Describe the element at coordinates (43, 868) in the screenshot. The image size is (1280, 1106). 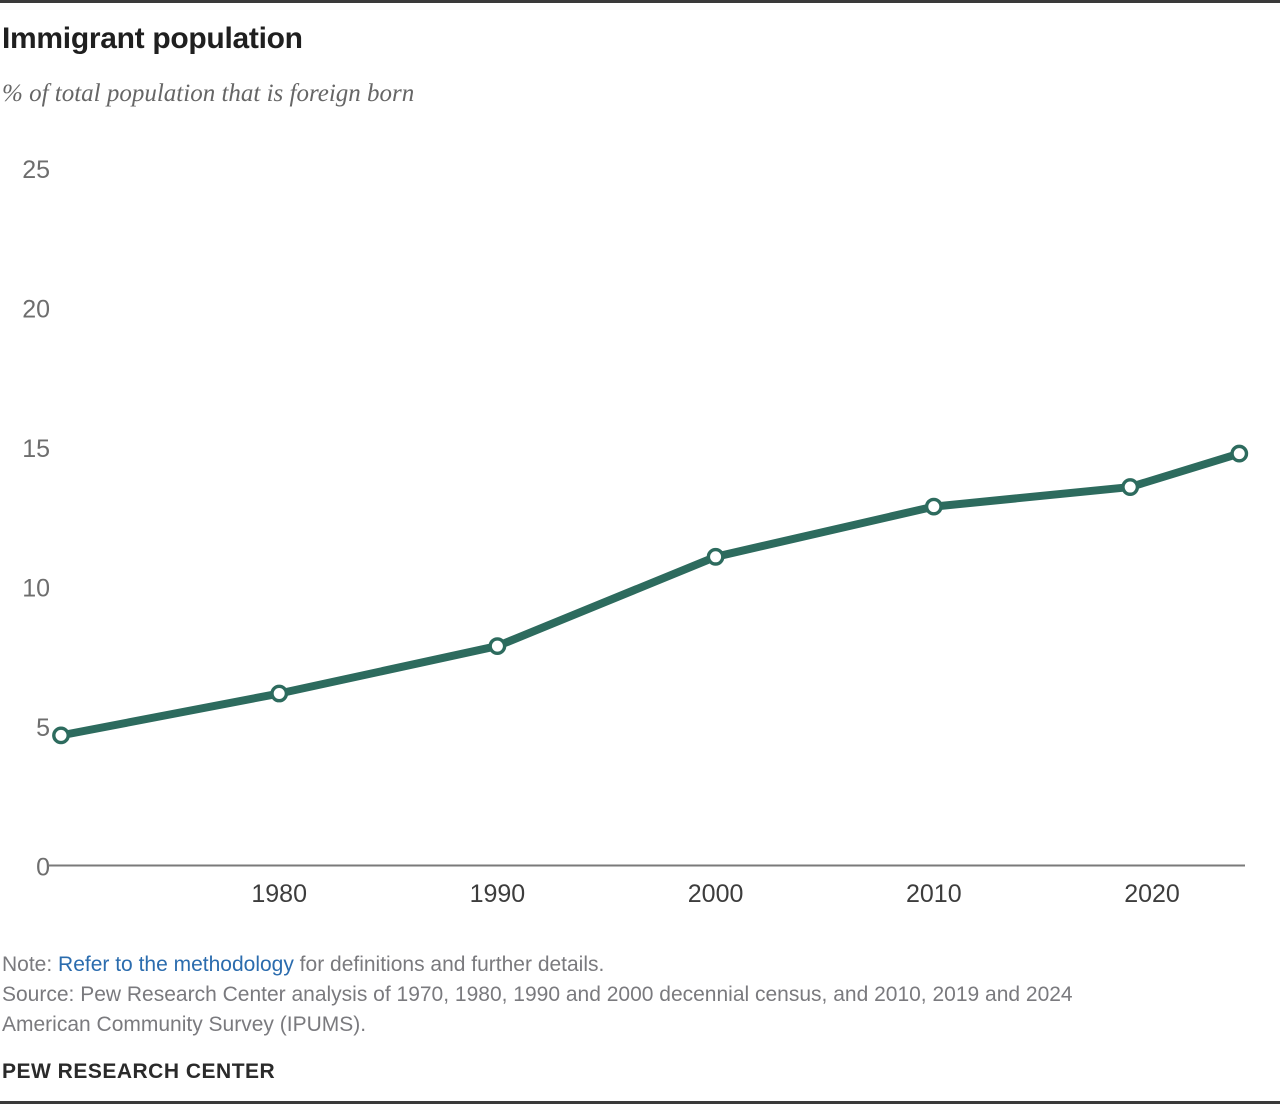
I see `y-tick-label: 0` at that location.